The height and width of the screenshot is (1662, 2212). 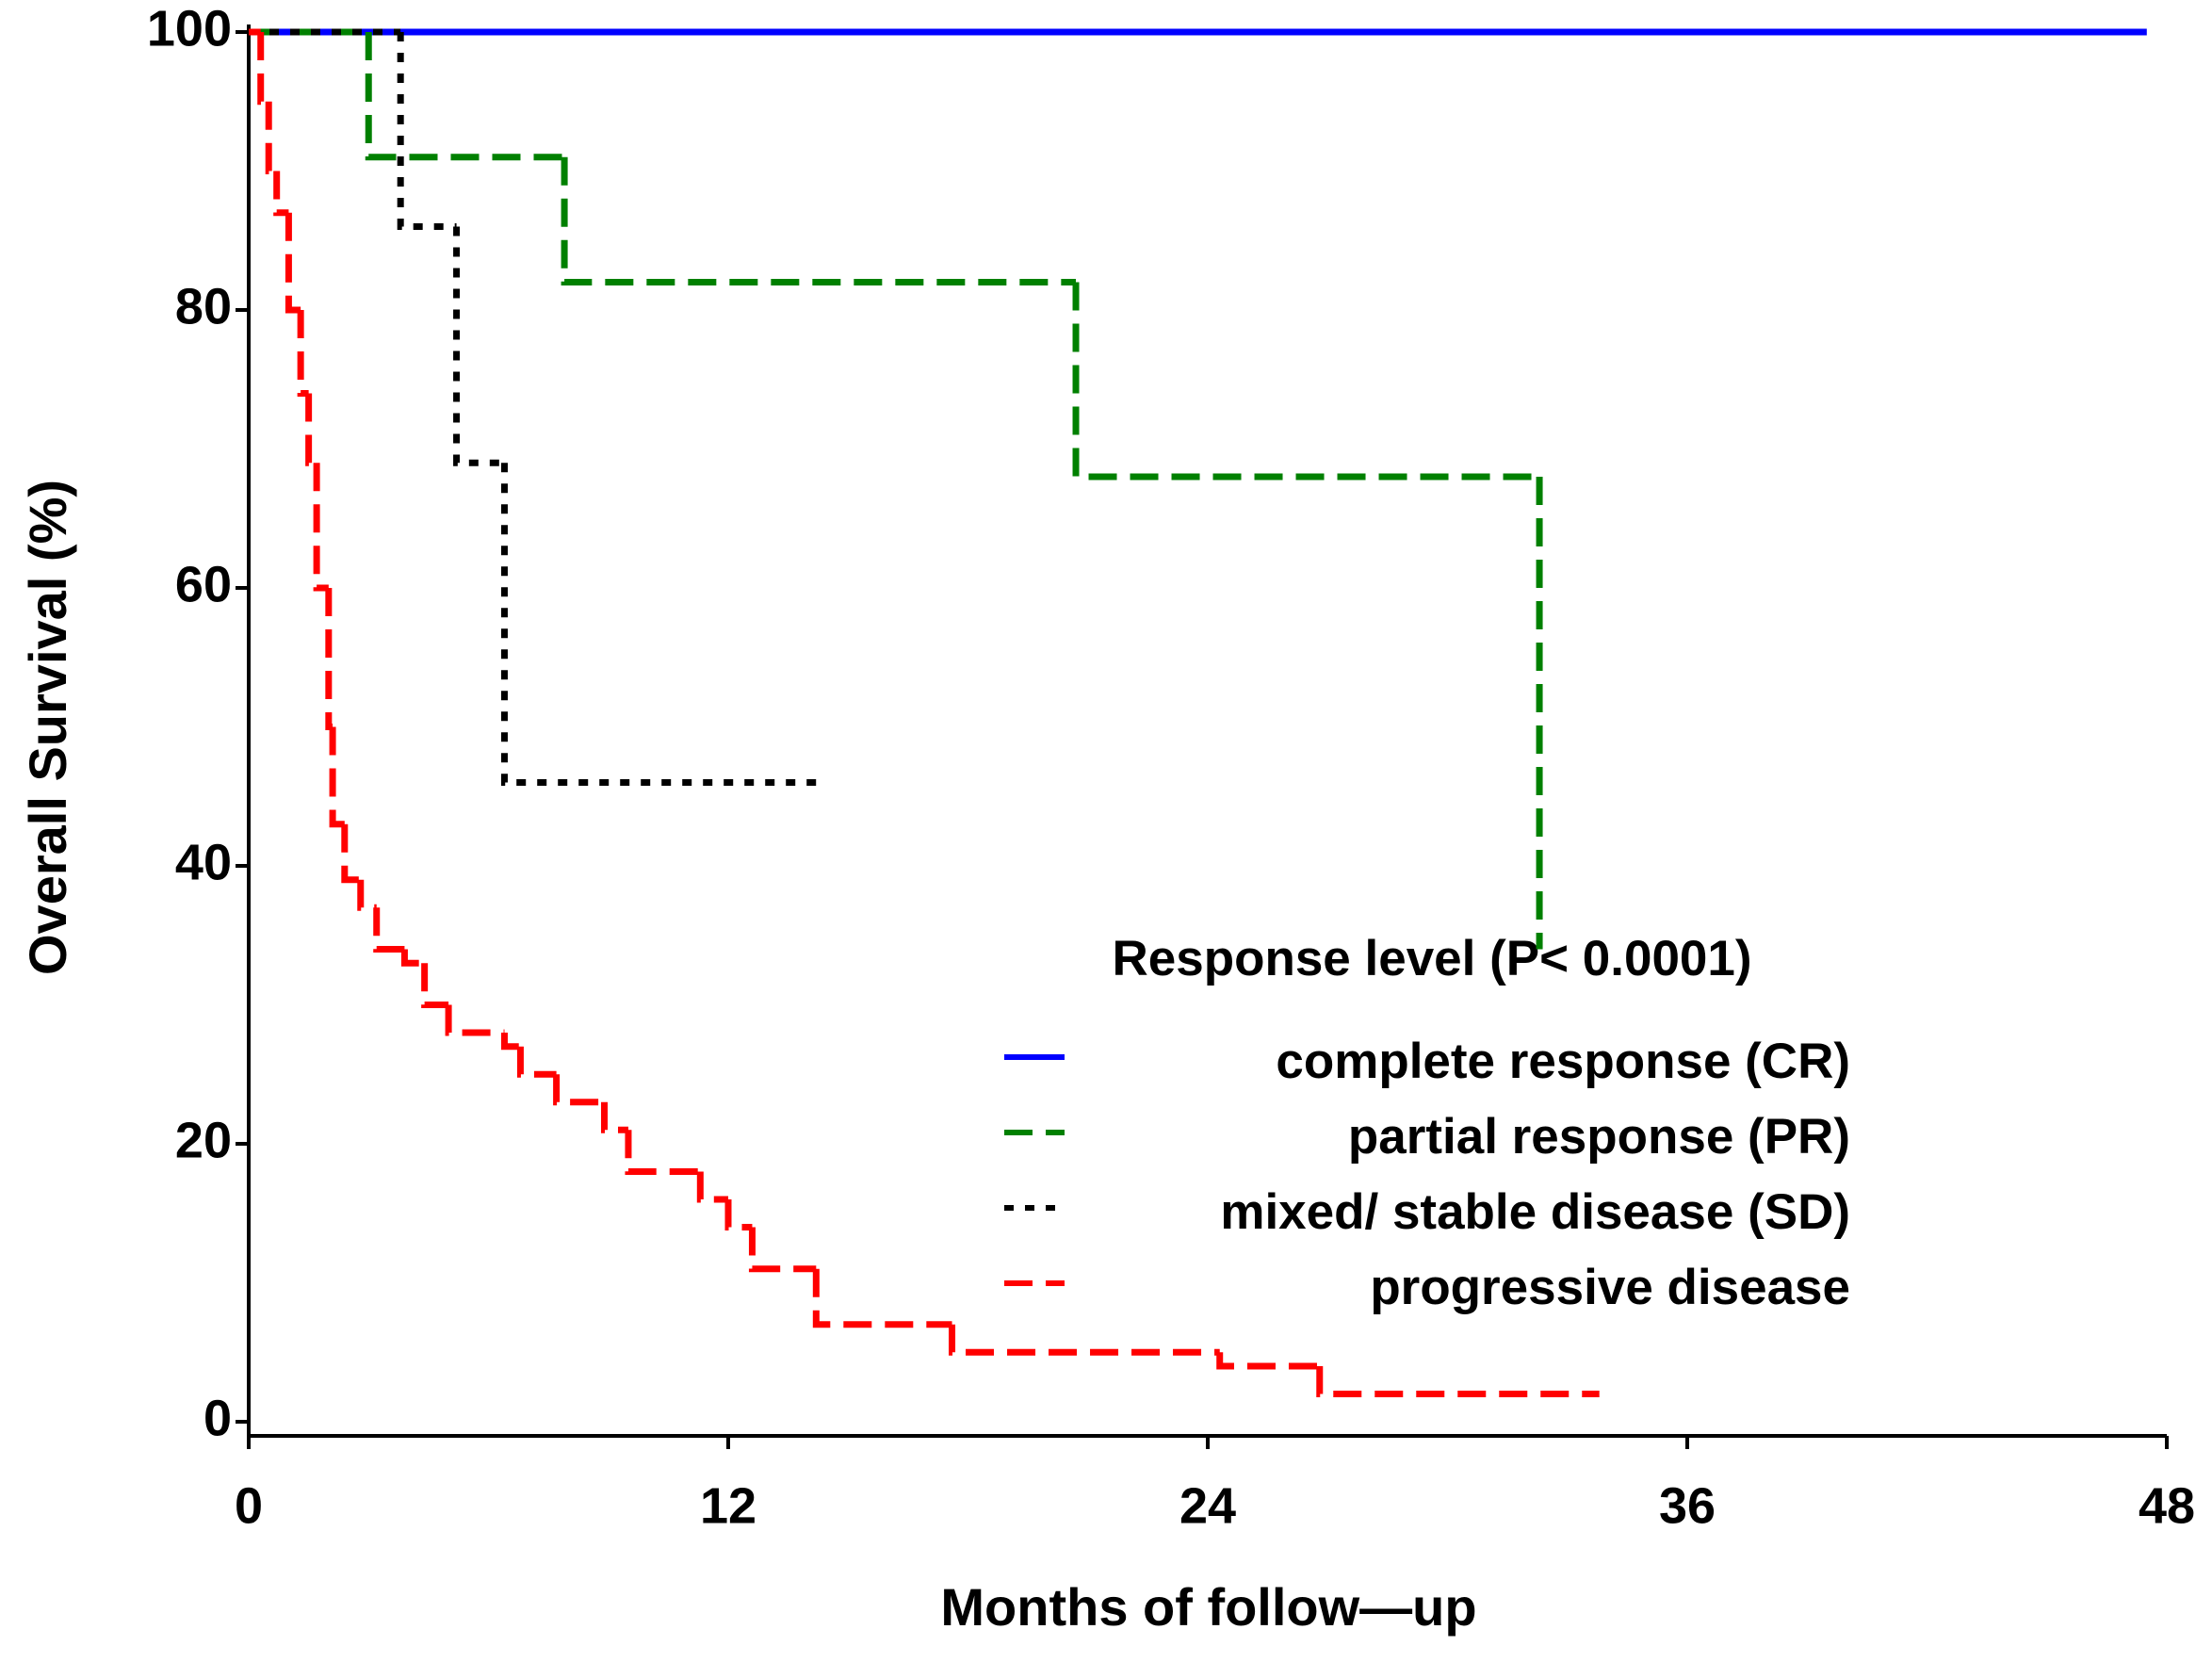 I want to click on legend-label: progressive disease, so click(x=1610, y=1287).